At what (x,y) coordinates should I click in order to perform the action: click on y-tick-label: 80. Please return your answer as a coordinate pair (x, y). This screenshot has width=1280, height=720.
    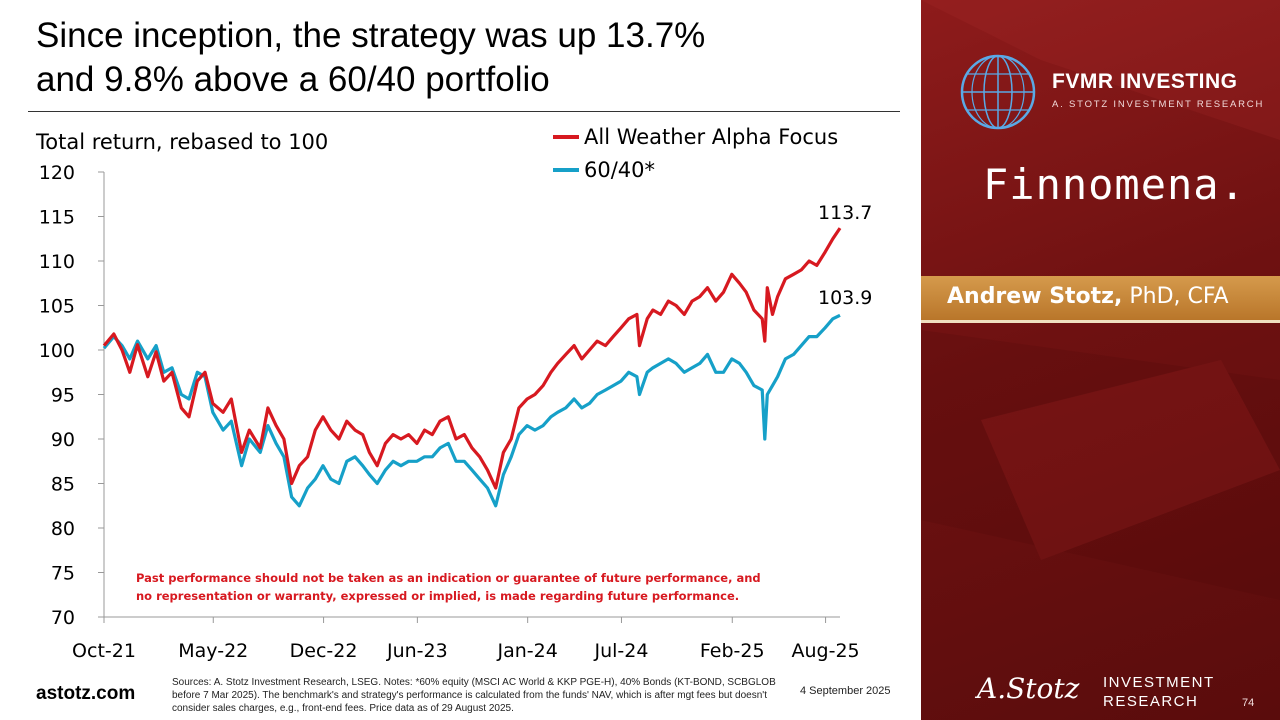
    Looking at the image, I should click on (63, 529).